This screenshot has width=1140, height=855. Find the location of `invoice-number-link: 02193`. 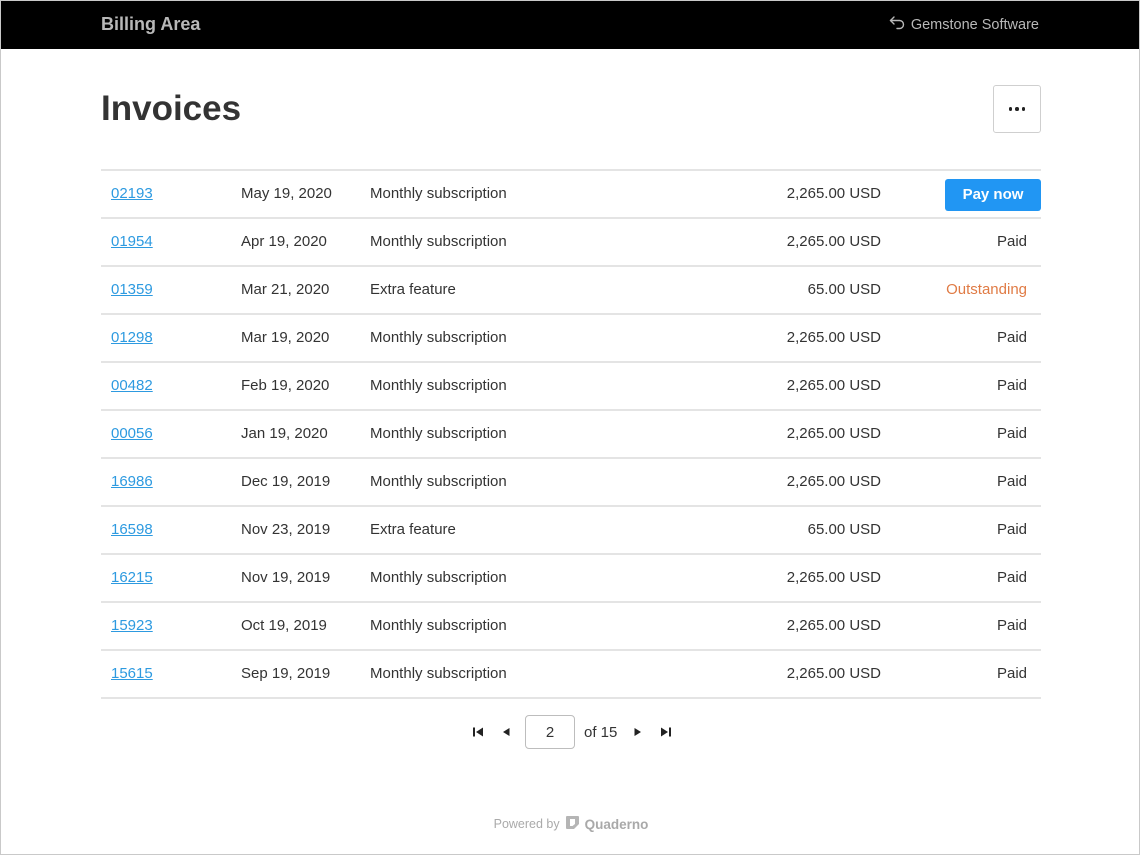

invoice-number-link: 02193 is located at coordinates (132, 193).